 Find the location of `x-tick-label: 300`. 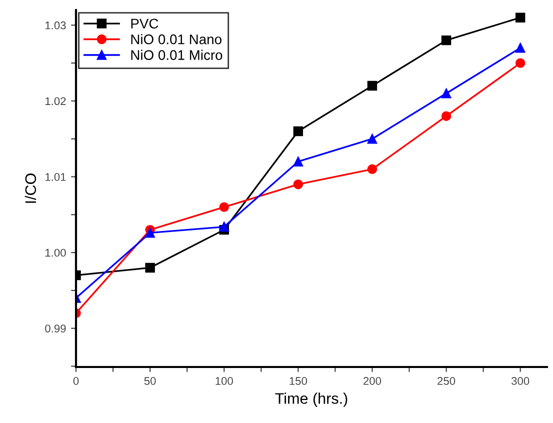

x-tick-label: 300 is located at coordinates (520, 381).